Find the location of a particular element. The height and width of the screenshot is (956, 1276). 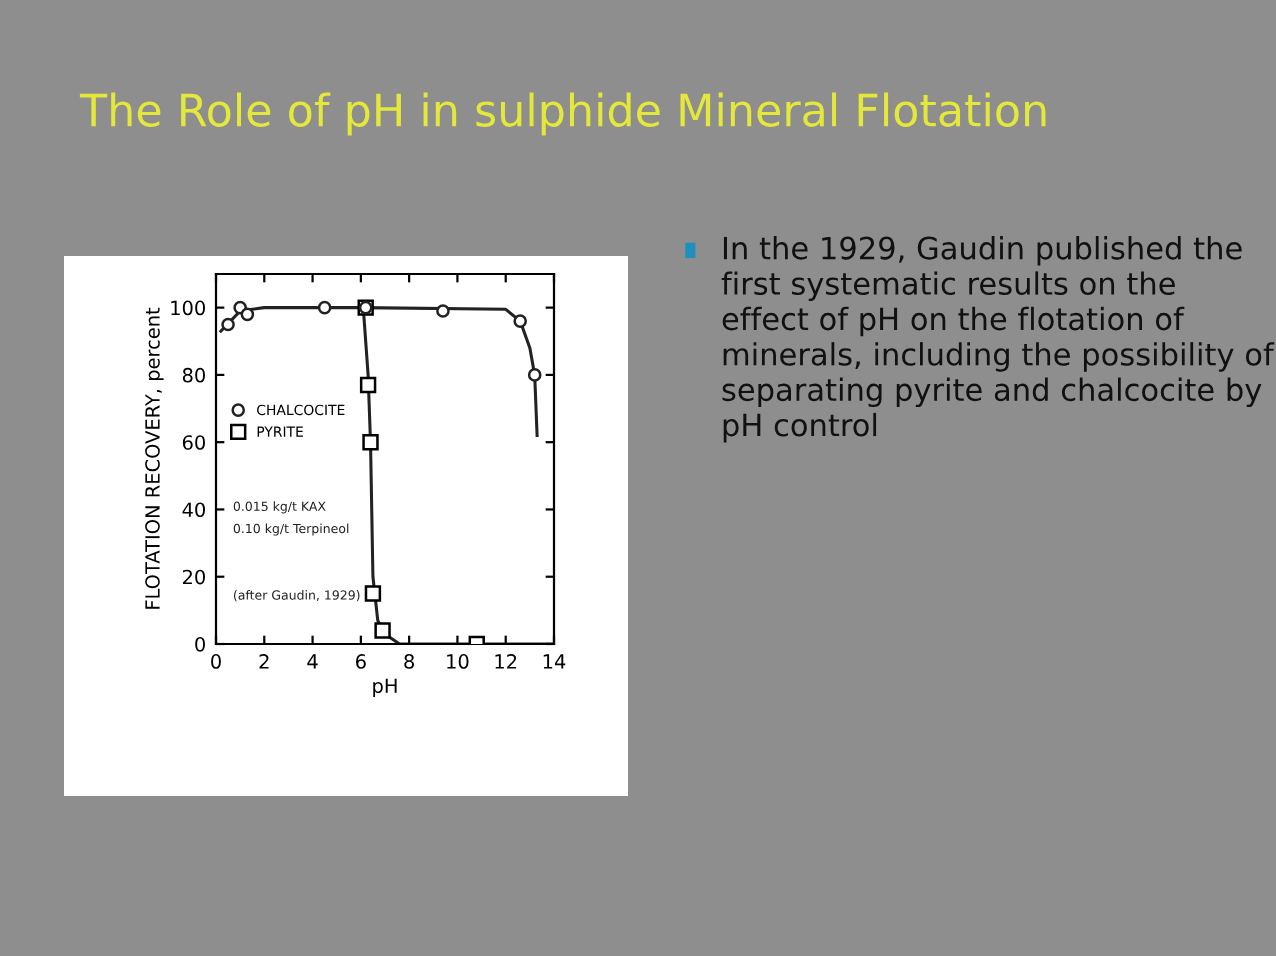

x-tick-label: 8 is located at coordinates (409, 661).